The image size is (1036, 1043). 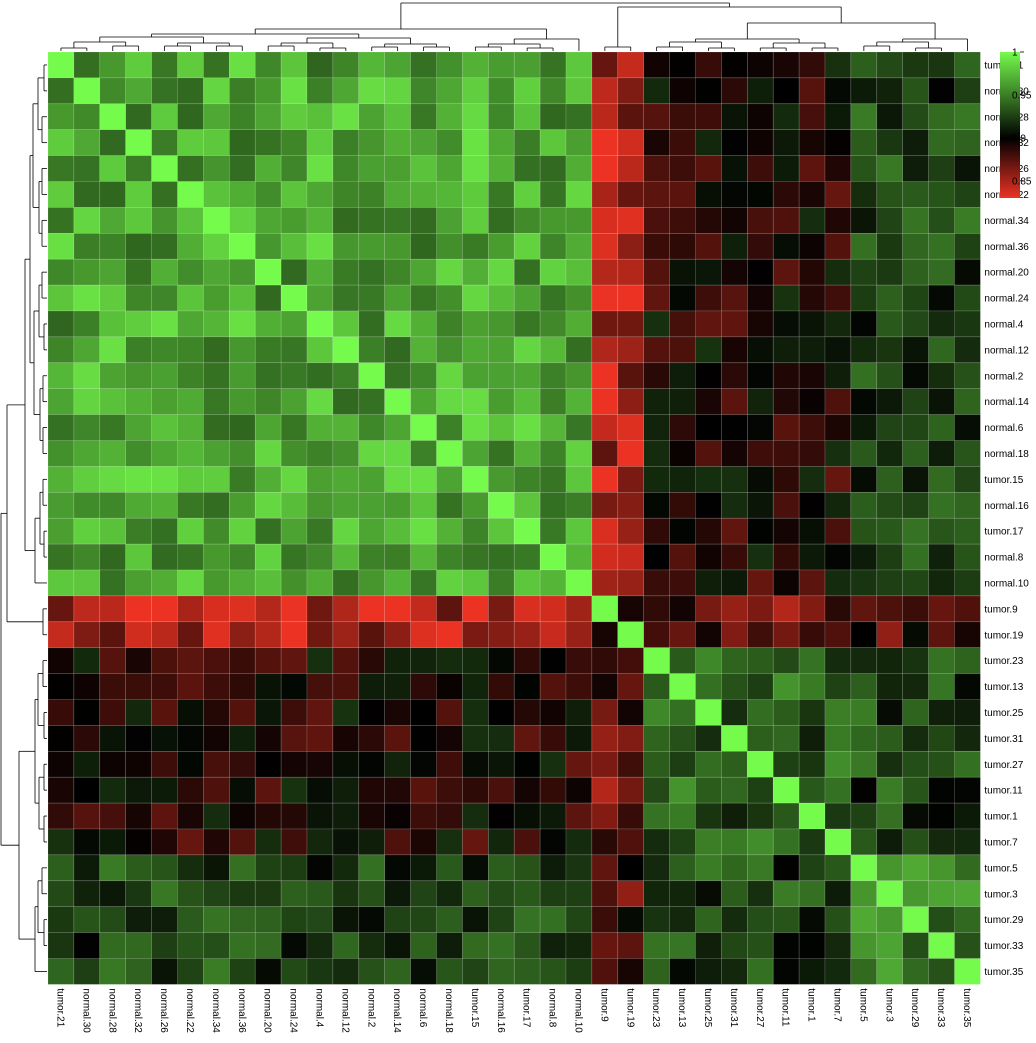 I want to click on column-label: normal.34, so click(x=215, y=1010).